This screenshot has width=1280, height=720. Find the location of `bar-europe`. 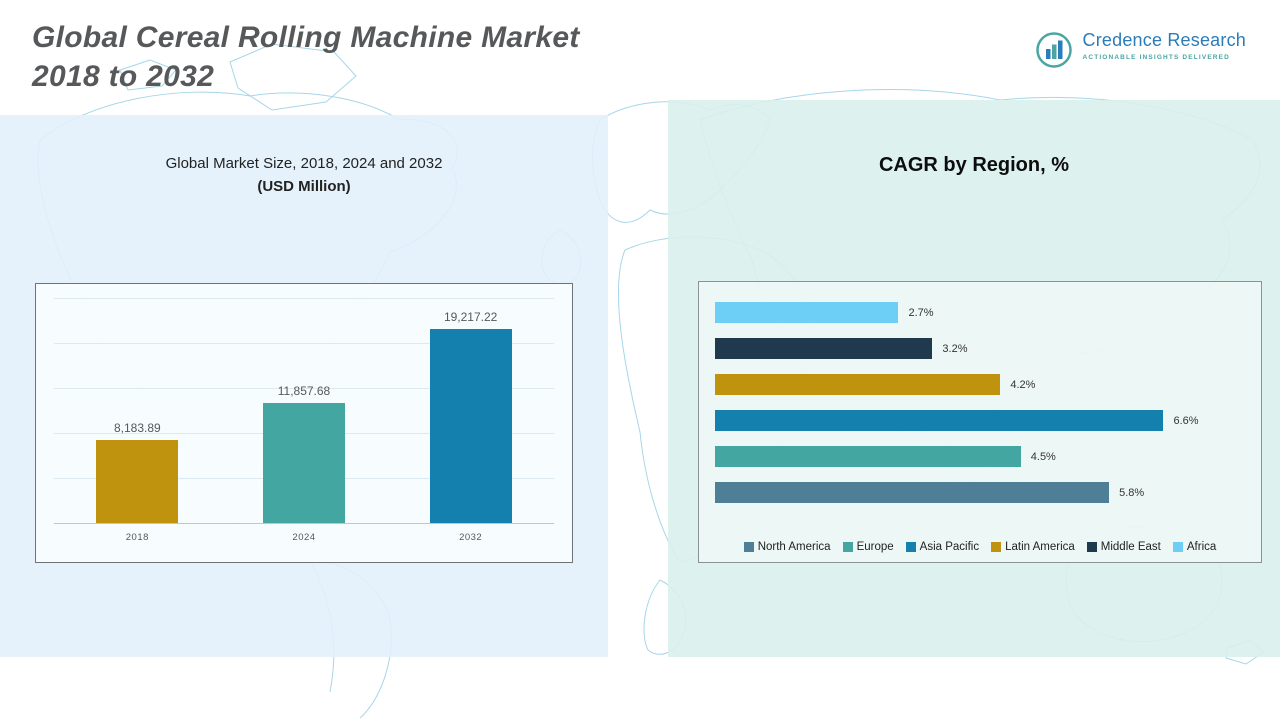

bar-europe is located at coordinates (868, 456).